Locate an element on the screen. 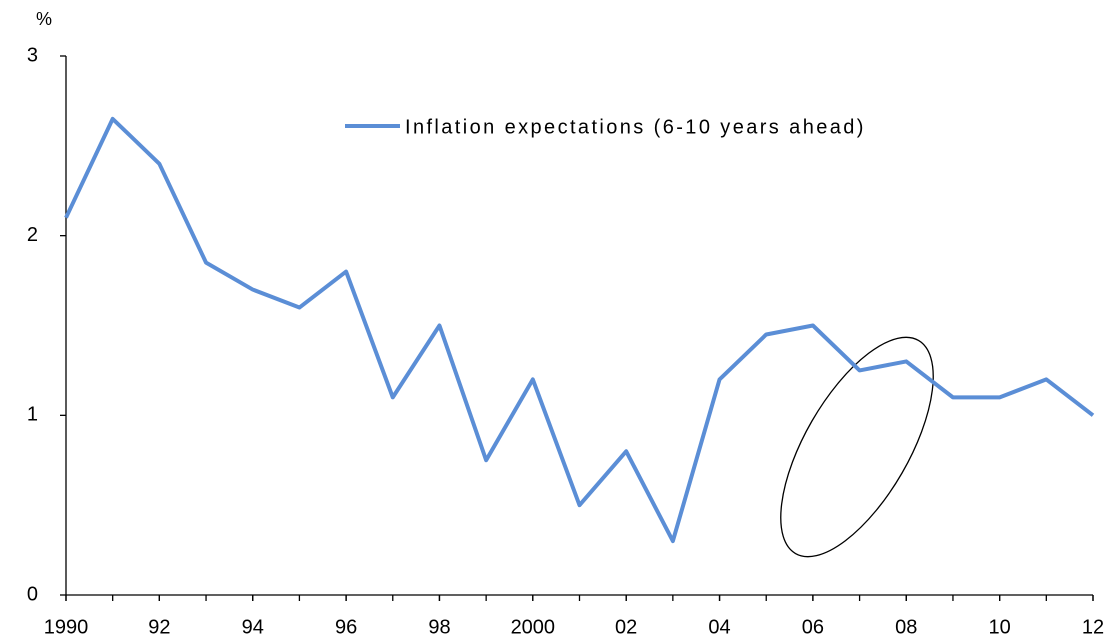 This screenshot has height=641, width=1107. y-tick-label: 3 is located at coordinates (32, 55).